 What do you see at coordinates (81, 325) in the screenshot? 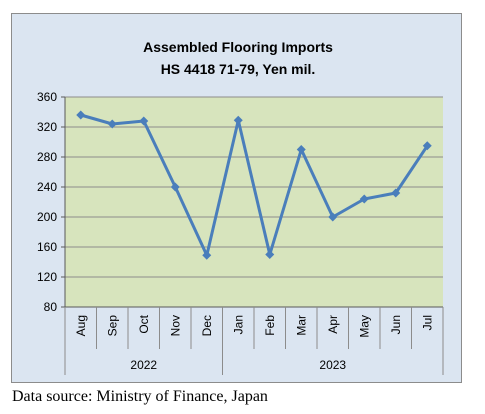
I see `x-tick-label: Aug` at bounding box center [81, 325].